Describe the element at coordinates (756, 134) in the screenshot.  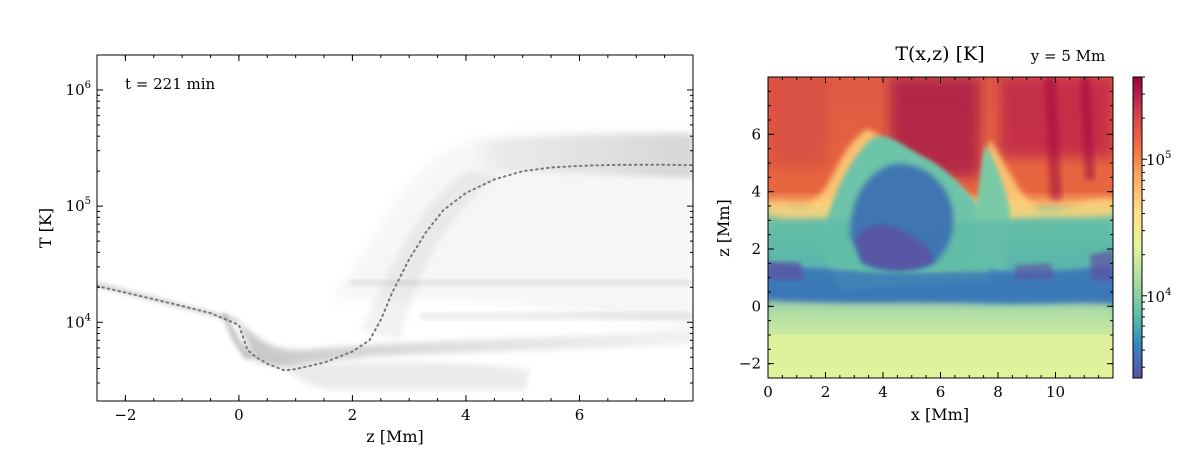
I see `y-tick-label: 6` at that location.